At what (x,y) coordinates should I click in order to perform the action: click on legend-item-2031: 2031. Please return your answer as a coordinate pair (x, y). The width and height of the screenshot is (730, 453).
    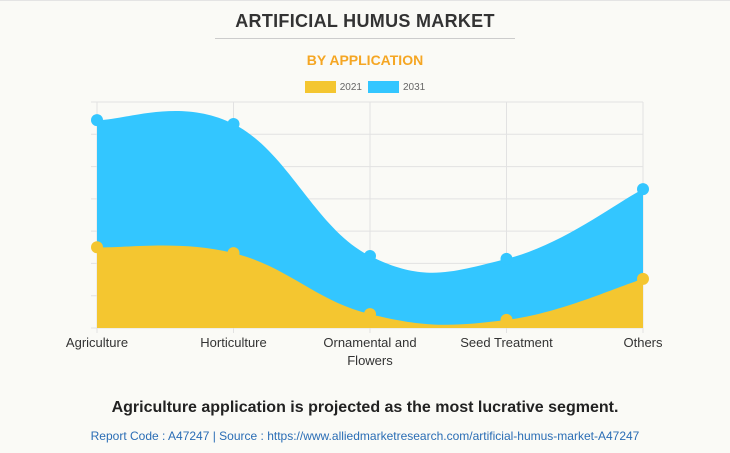
    Looking at the image, I should click on (396, 87).